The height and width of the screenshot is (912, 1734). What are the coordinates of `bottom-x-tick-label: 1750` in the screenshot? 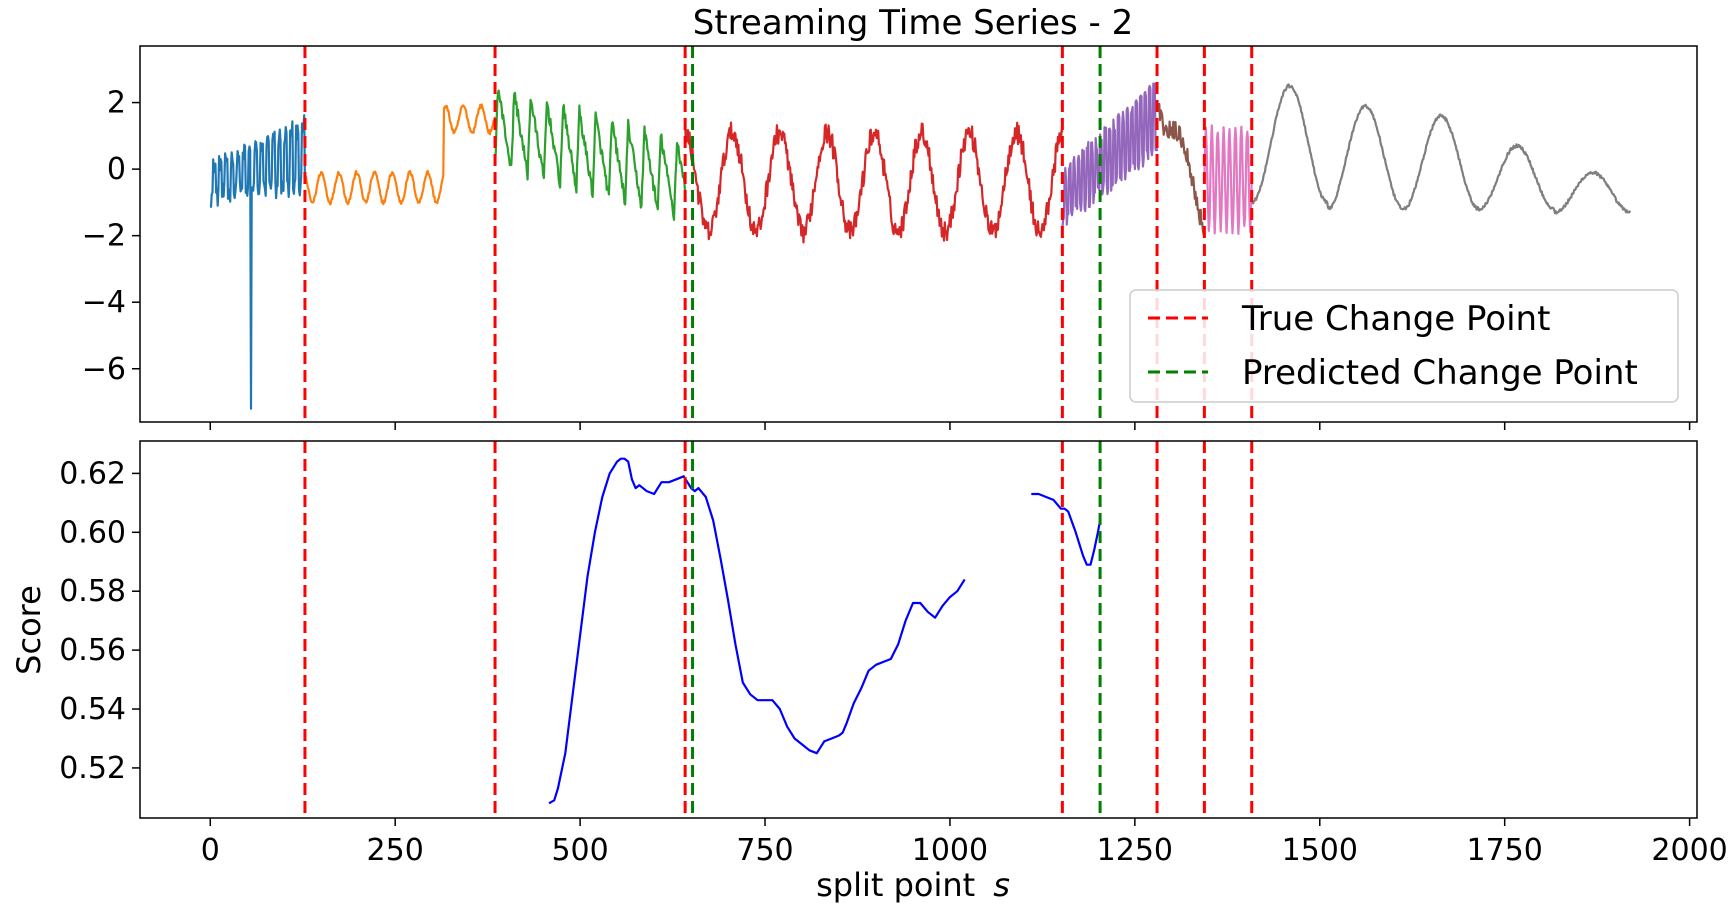 It's located at (1505, 850).